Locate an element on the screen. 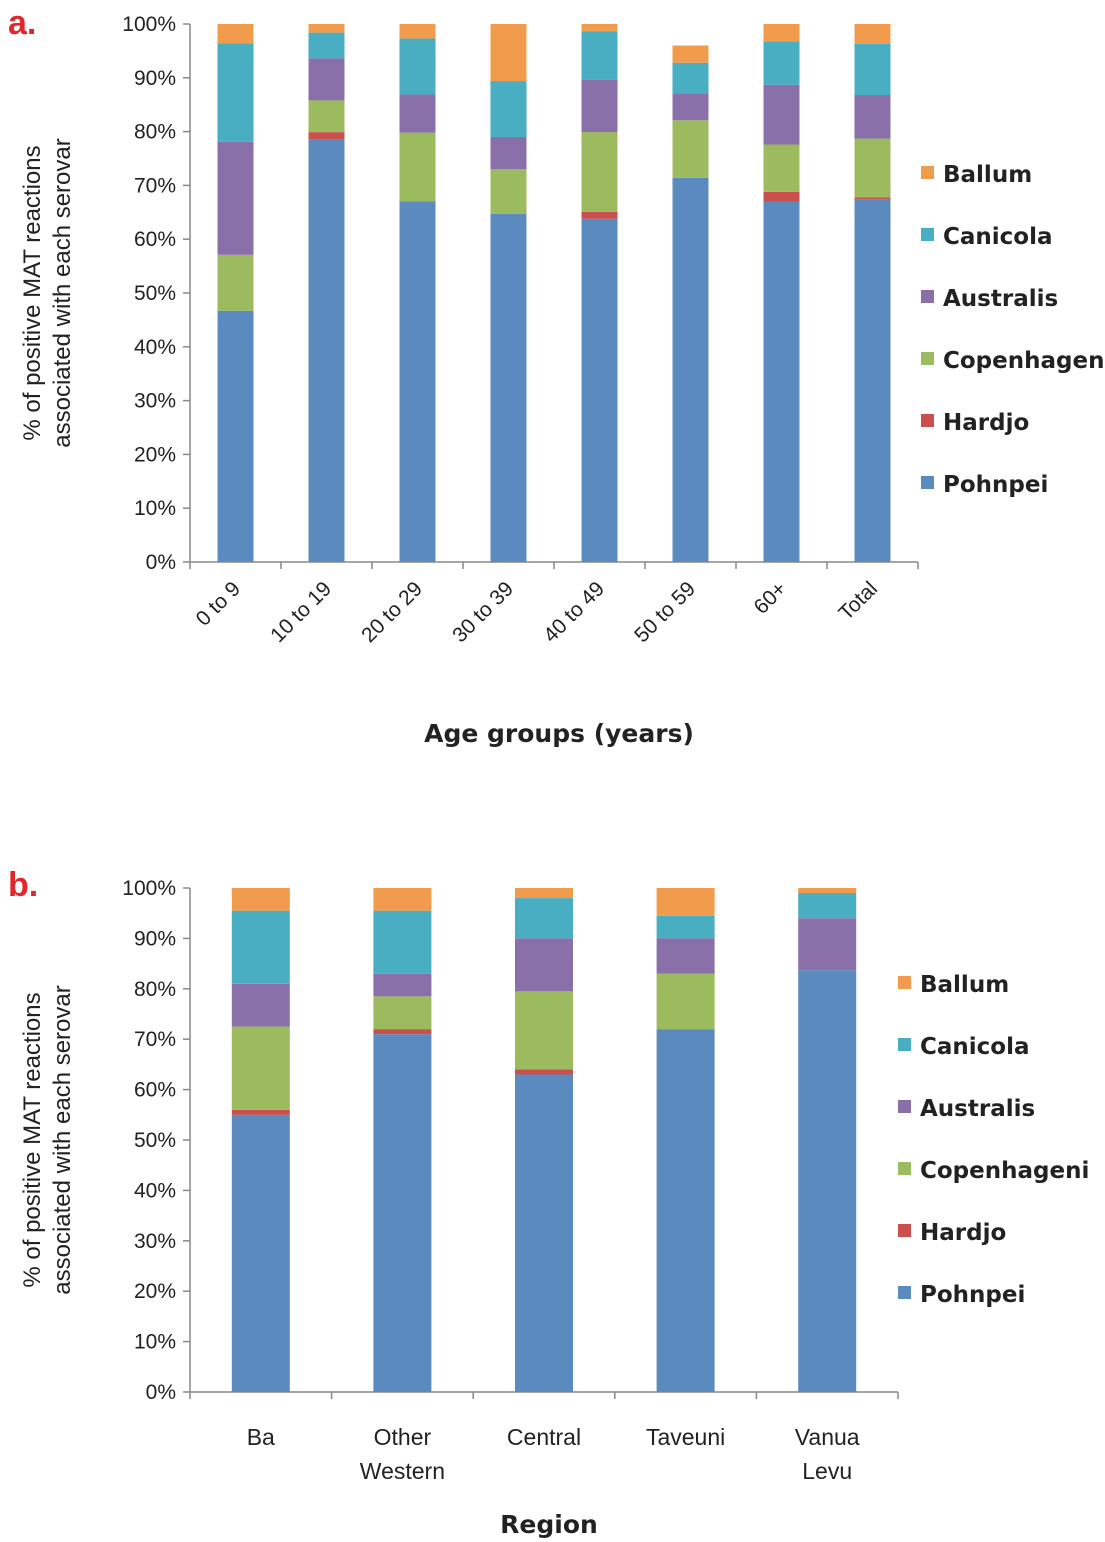  x-category-label: Total is located at coordinates (858, 601).